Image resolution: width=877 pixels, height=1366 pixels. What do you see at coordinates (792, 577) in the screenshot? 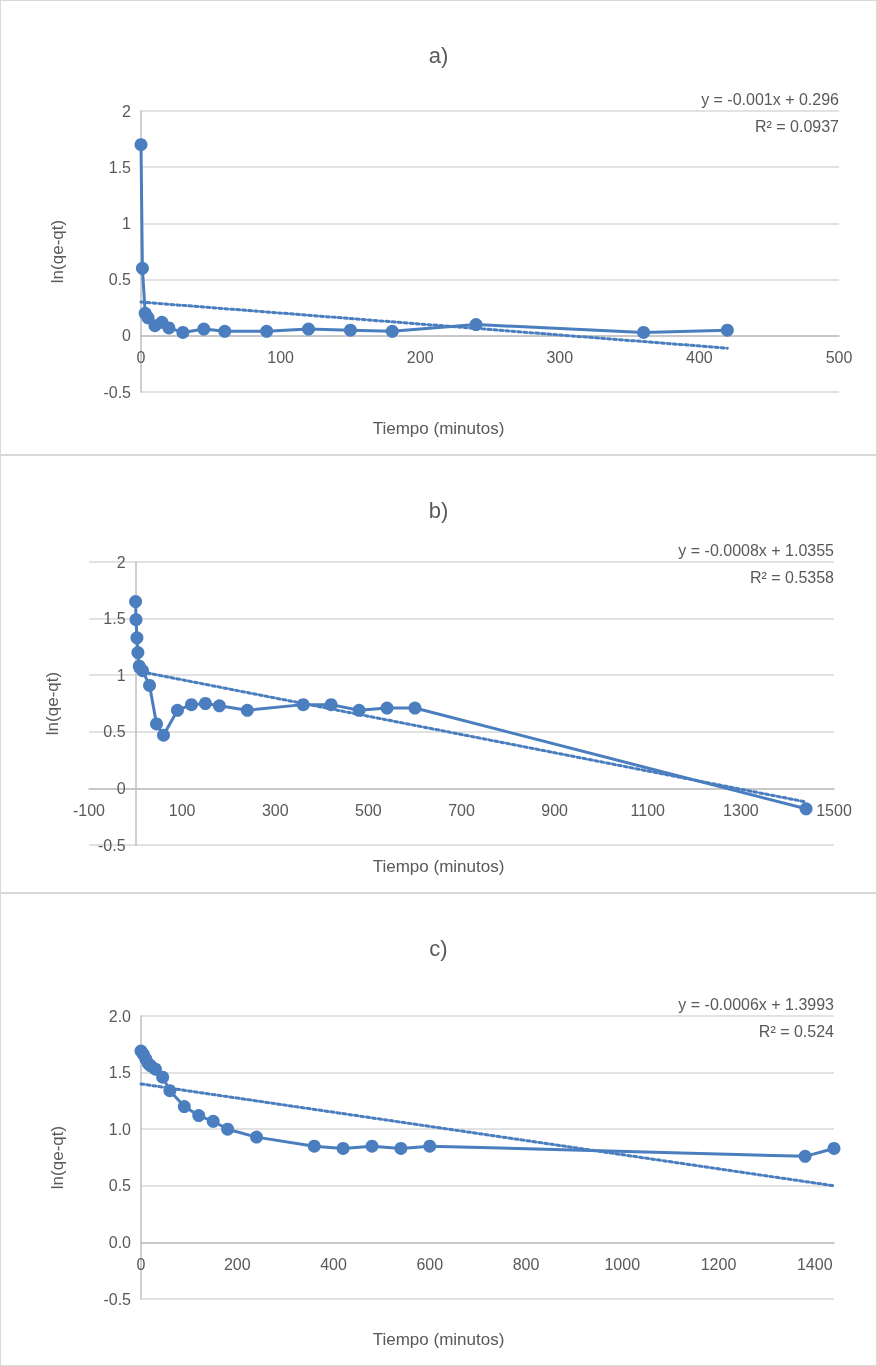
I see `annotation: R² = 0.5358` at bounding box center [792, 577].